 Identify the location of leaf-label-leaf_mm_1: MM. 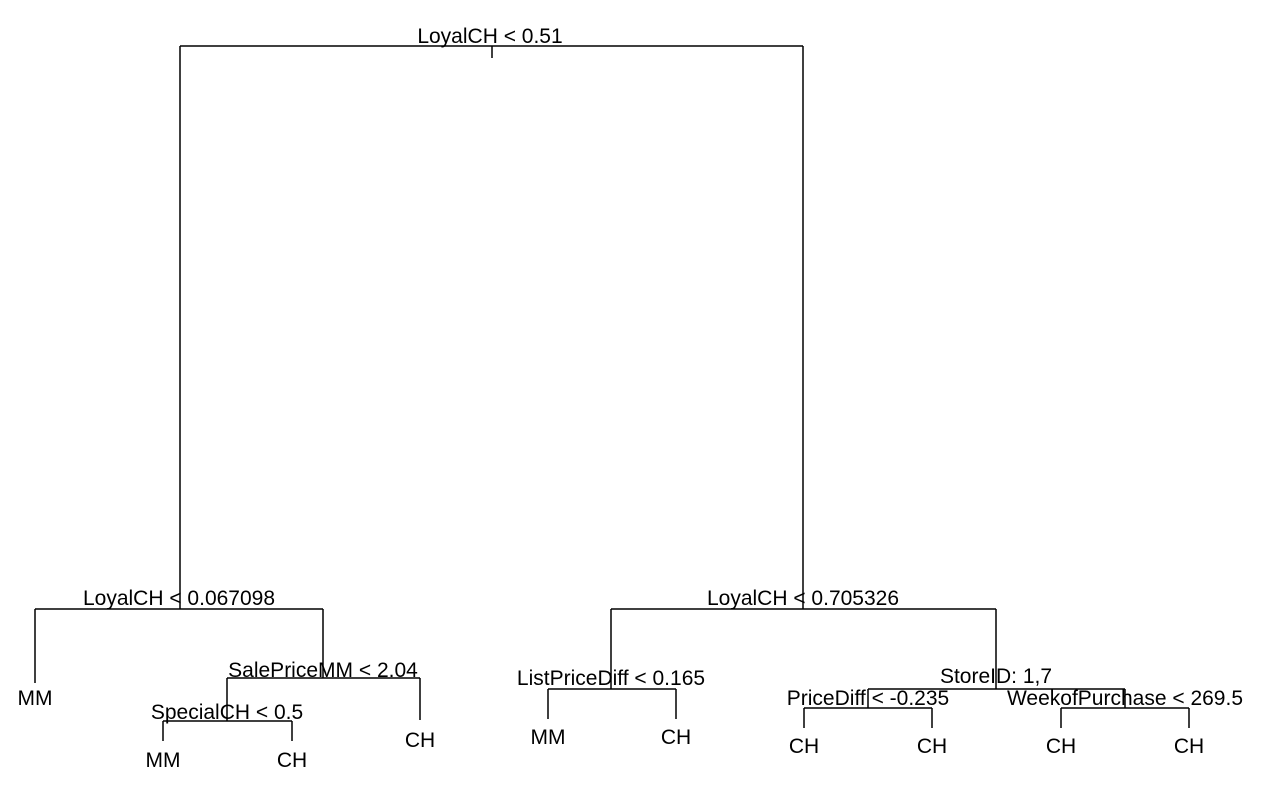
(35, 698).